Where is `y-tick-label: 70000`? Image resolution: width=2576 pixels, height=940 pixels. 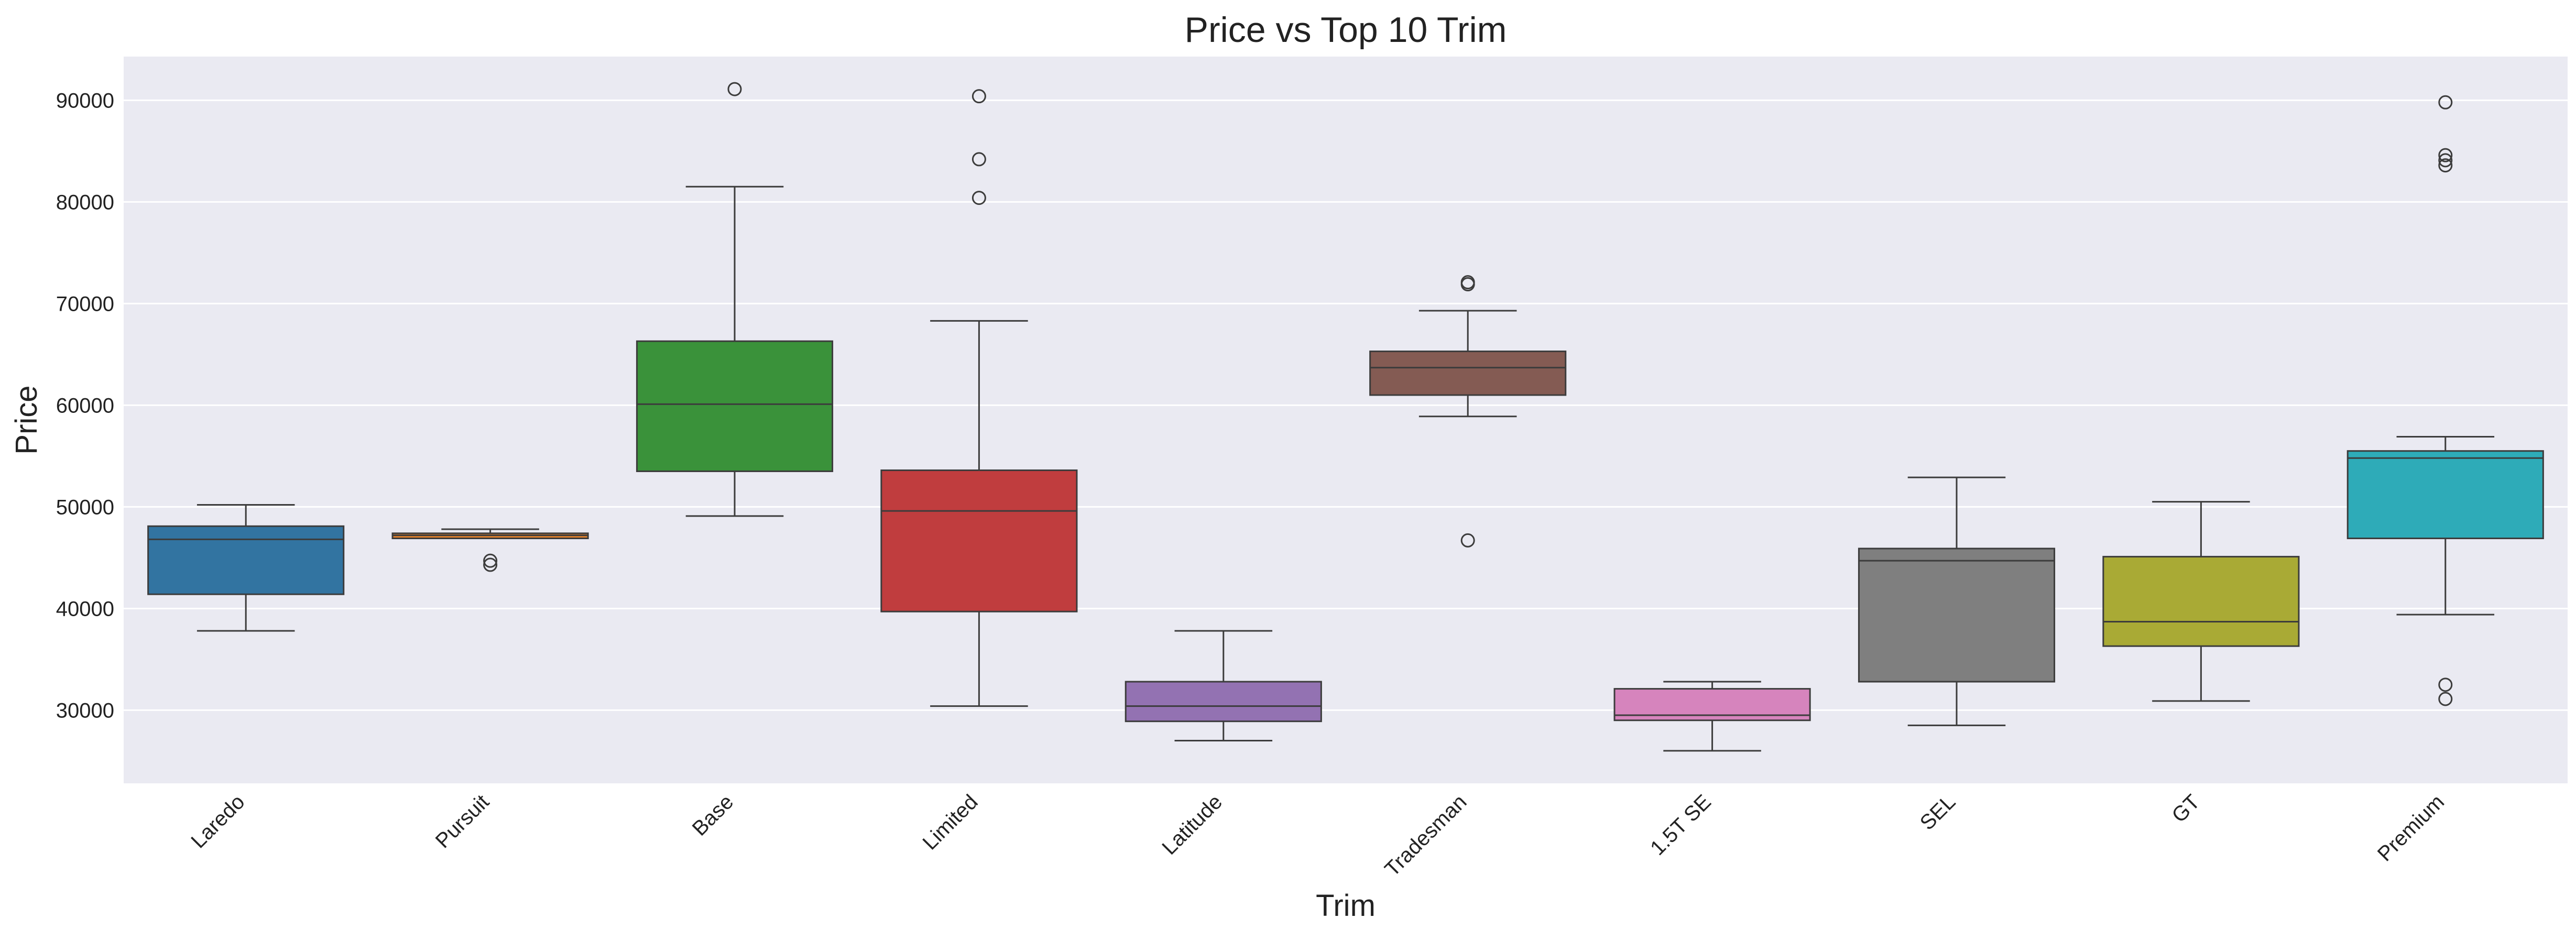 y-tick-label: 70000 is located at coordinates (85, 303).